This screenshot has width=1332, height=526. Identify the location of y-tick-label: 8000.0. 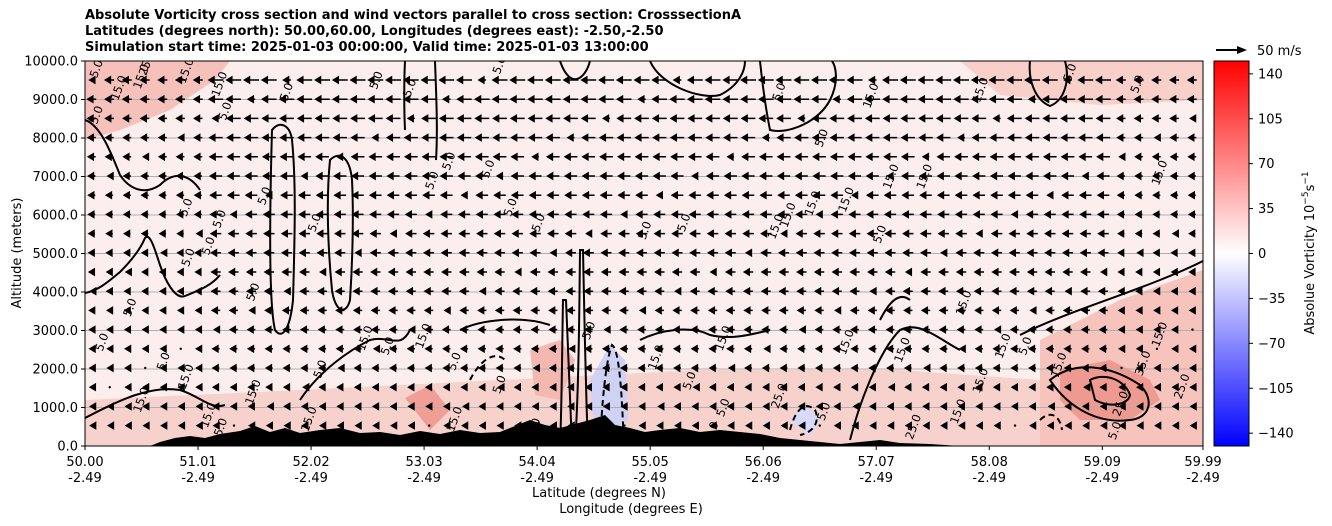
(56, 139).